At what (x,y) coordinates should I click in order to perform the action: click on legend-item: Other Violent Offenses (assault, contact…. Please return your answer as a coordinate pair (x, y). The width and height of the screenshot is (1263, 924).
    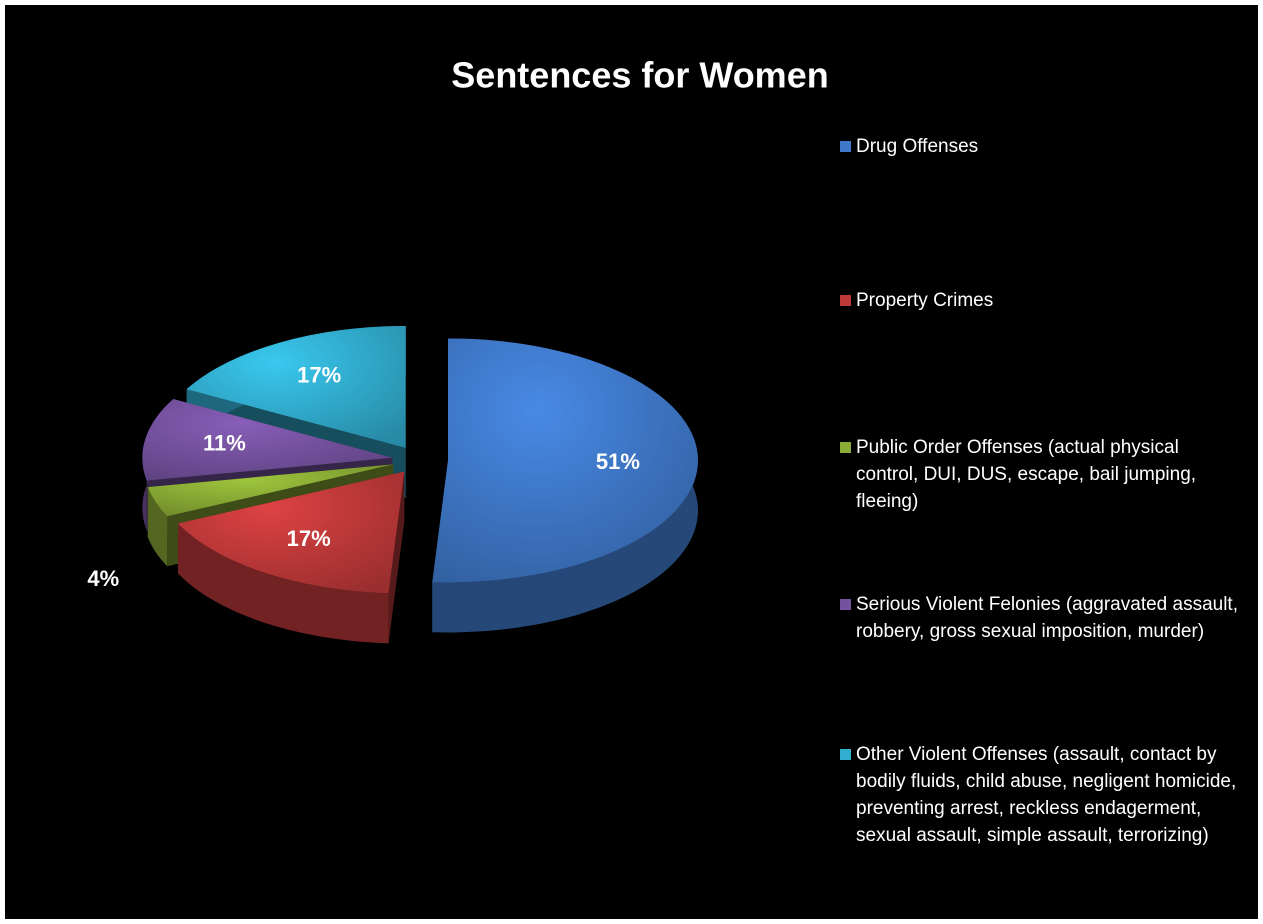
    Looking at the image, I should click on (1040, 795).